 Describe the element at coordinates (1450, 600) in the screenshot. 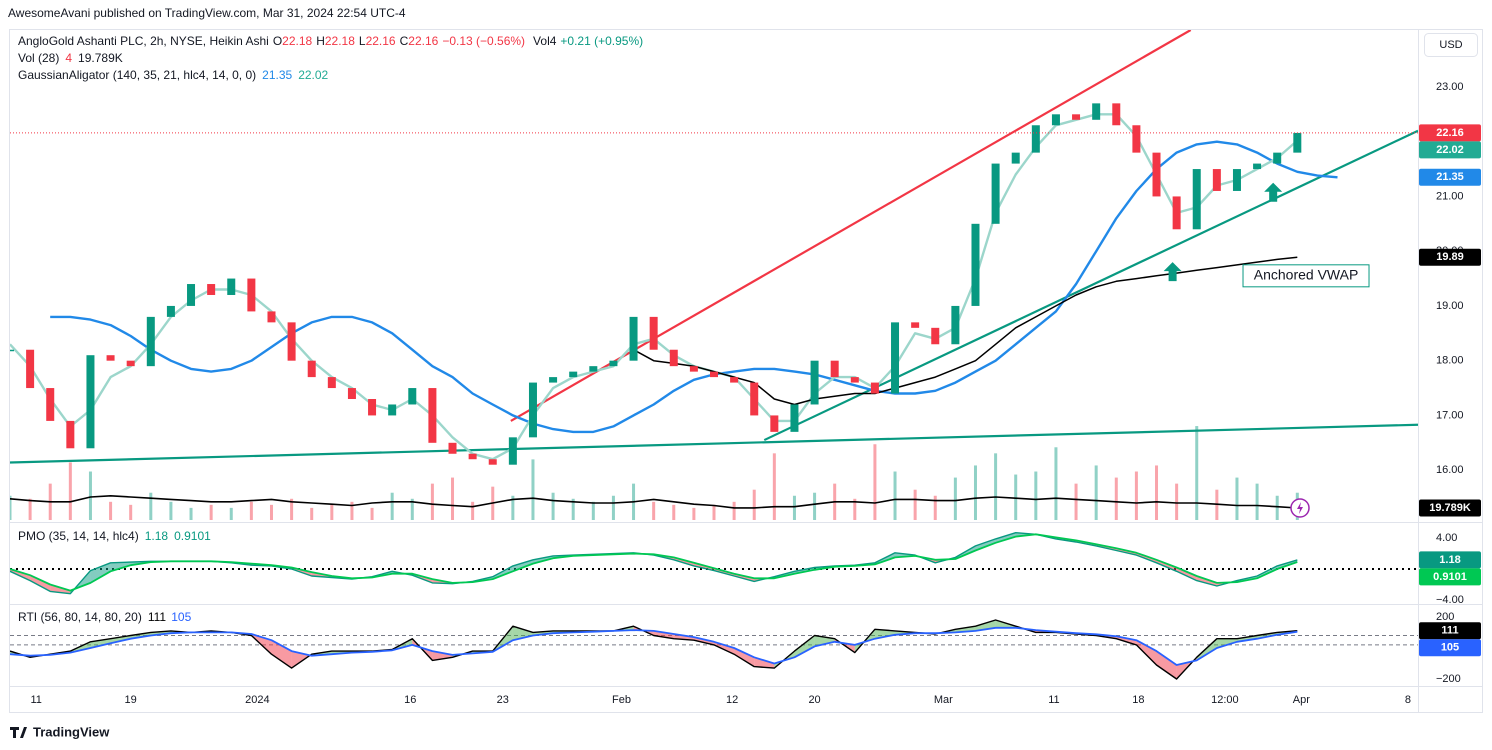

I see `y-tick-label: −4.00` at that location.